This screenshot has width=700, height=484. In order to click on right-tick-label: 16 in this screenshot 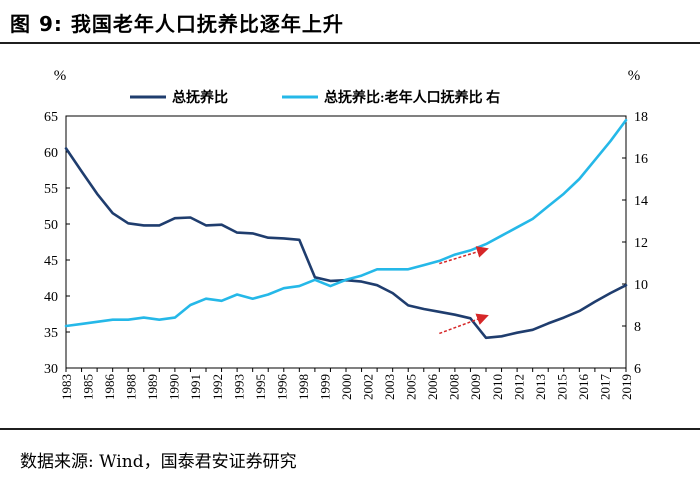, I will do `click(641, 159)`.